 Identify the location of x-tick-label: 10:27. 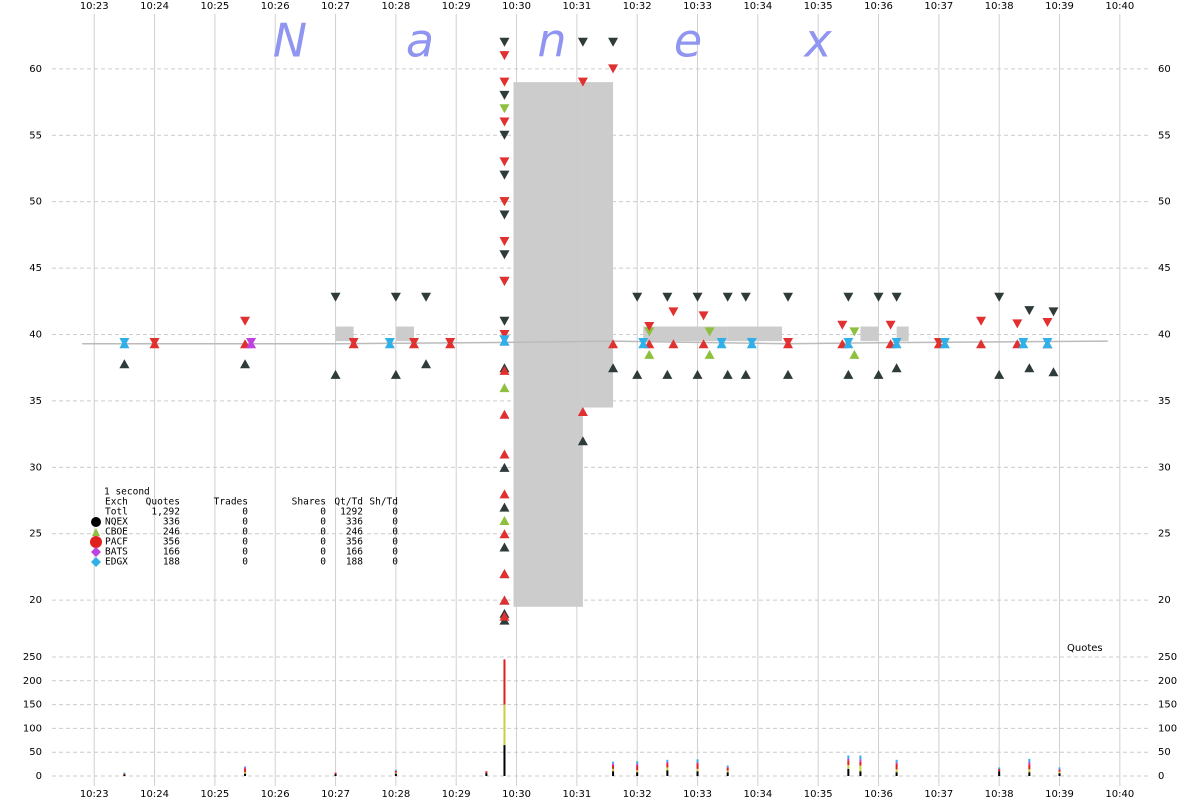
(335, 6).